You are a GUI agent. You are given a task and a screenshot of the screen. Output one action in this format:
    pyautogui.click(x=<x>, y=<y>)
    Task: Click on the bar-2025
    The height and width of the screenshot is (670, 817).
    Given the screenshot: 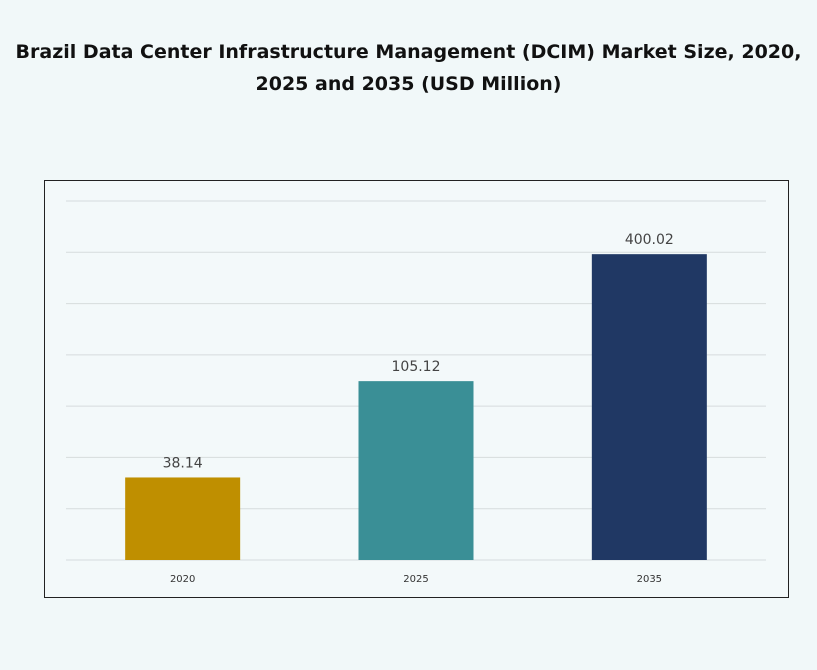 What is the action you would take?
    pyautogui.click(x=416, y=470)
    